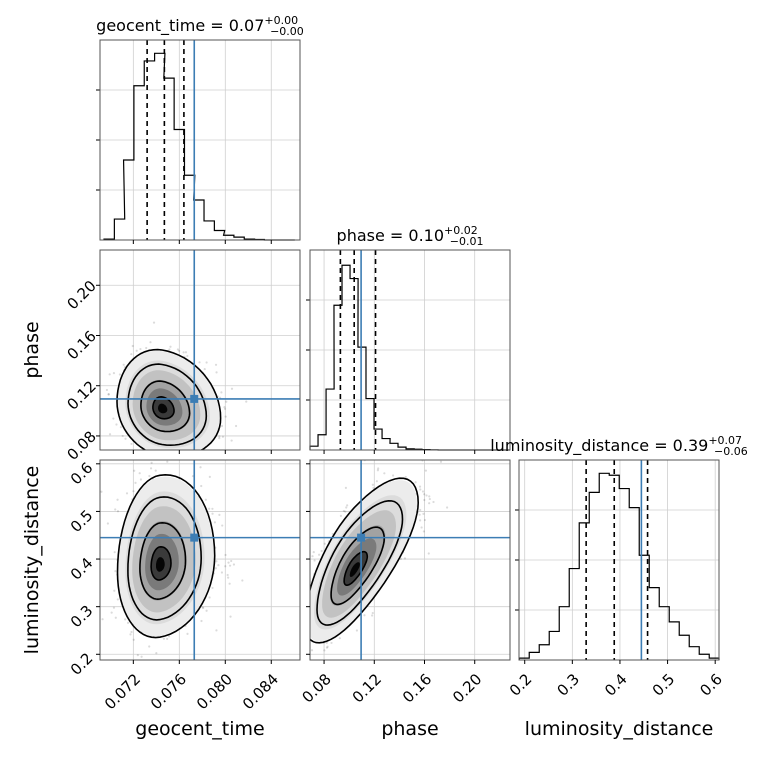 The width and height of the screenshot is (760, 760). I want to click on title-upper-error: +0.02, so click(461, 230).